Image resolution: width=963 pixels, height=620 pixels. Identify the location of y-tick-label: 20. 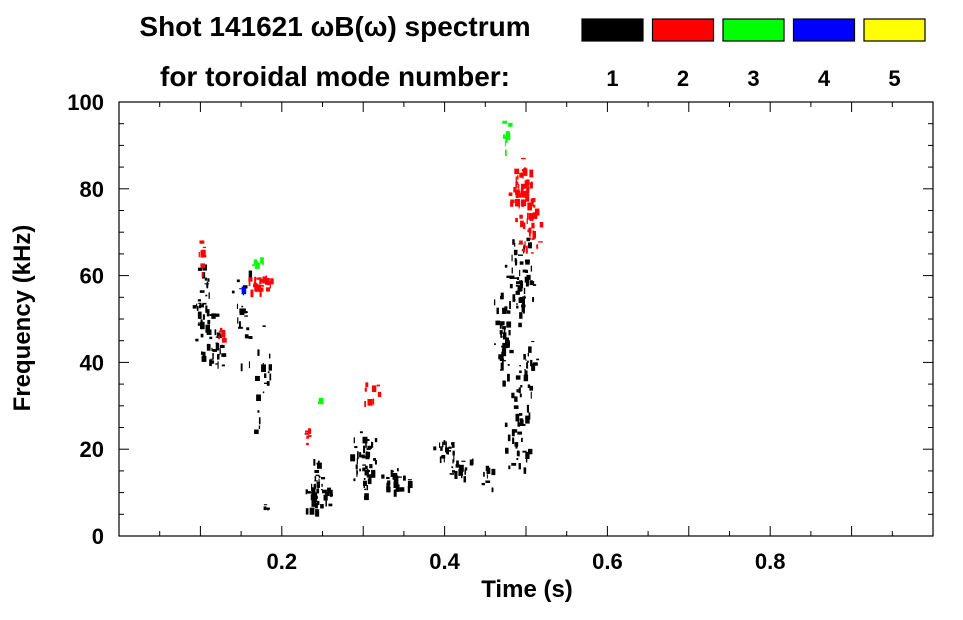
(92, 449).